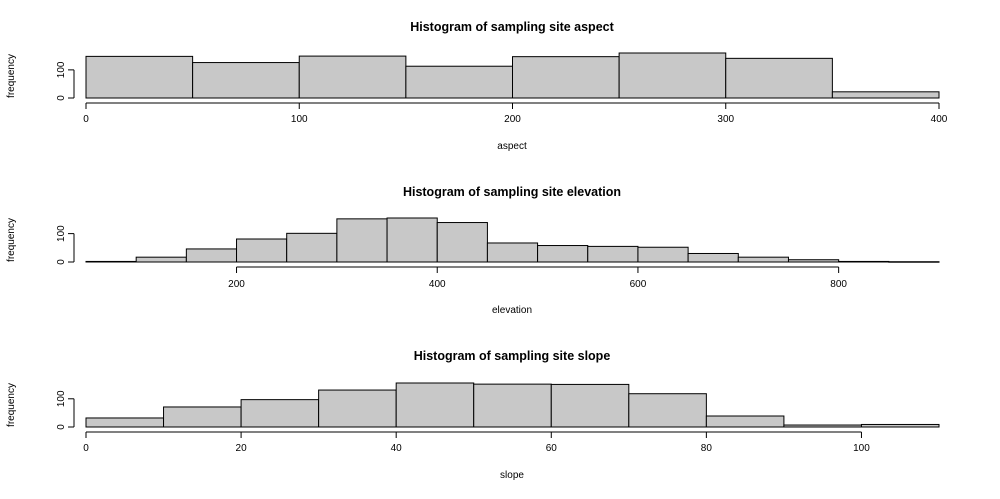 The image size is (1000, 499). I want to click on x-axis: 0 100 200 300 400, so click(515, 113).